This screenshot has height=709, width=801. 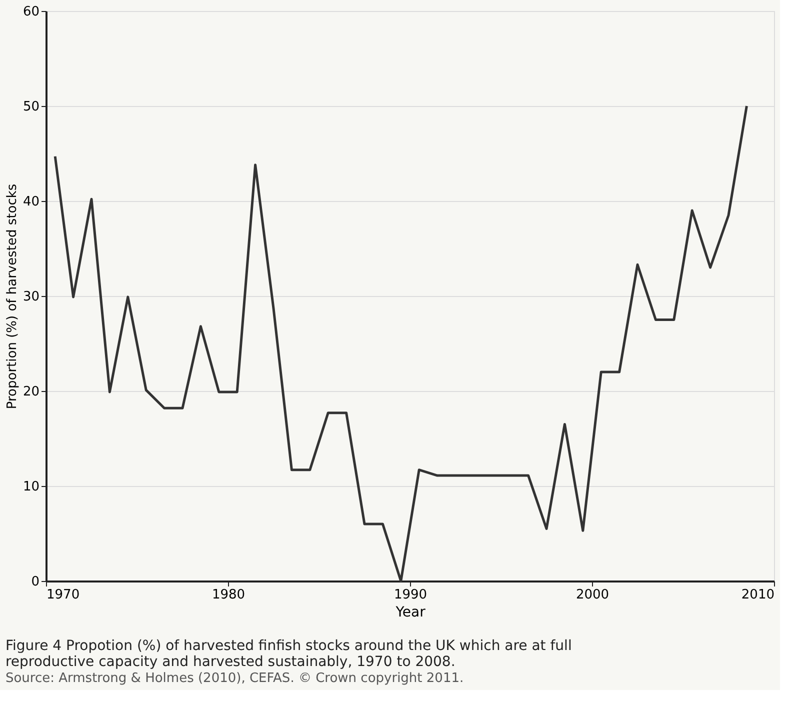 What do you see at coordinates (31, 107) in the screenshot?
I see `y-tick-label: 50` at bounding box center [31, 107].